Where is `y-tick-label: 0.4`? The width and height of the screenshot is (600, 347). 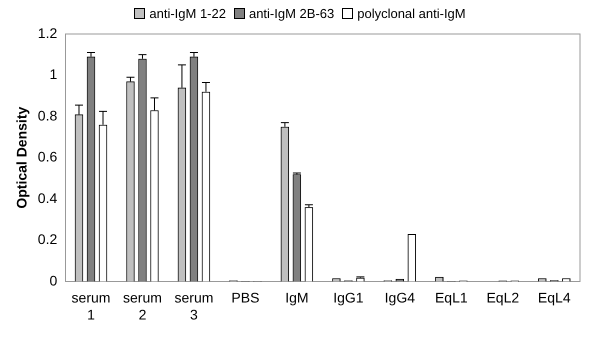 y-tick-label: 0.4 is located at coordinates (48, 198).